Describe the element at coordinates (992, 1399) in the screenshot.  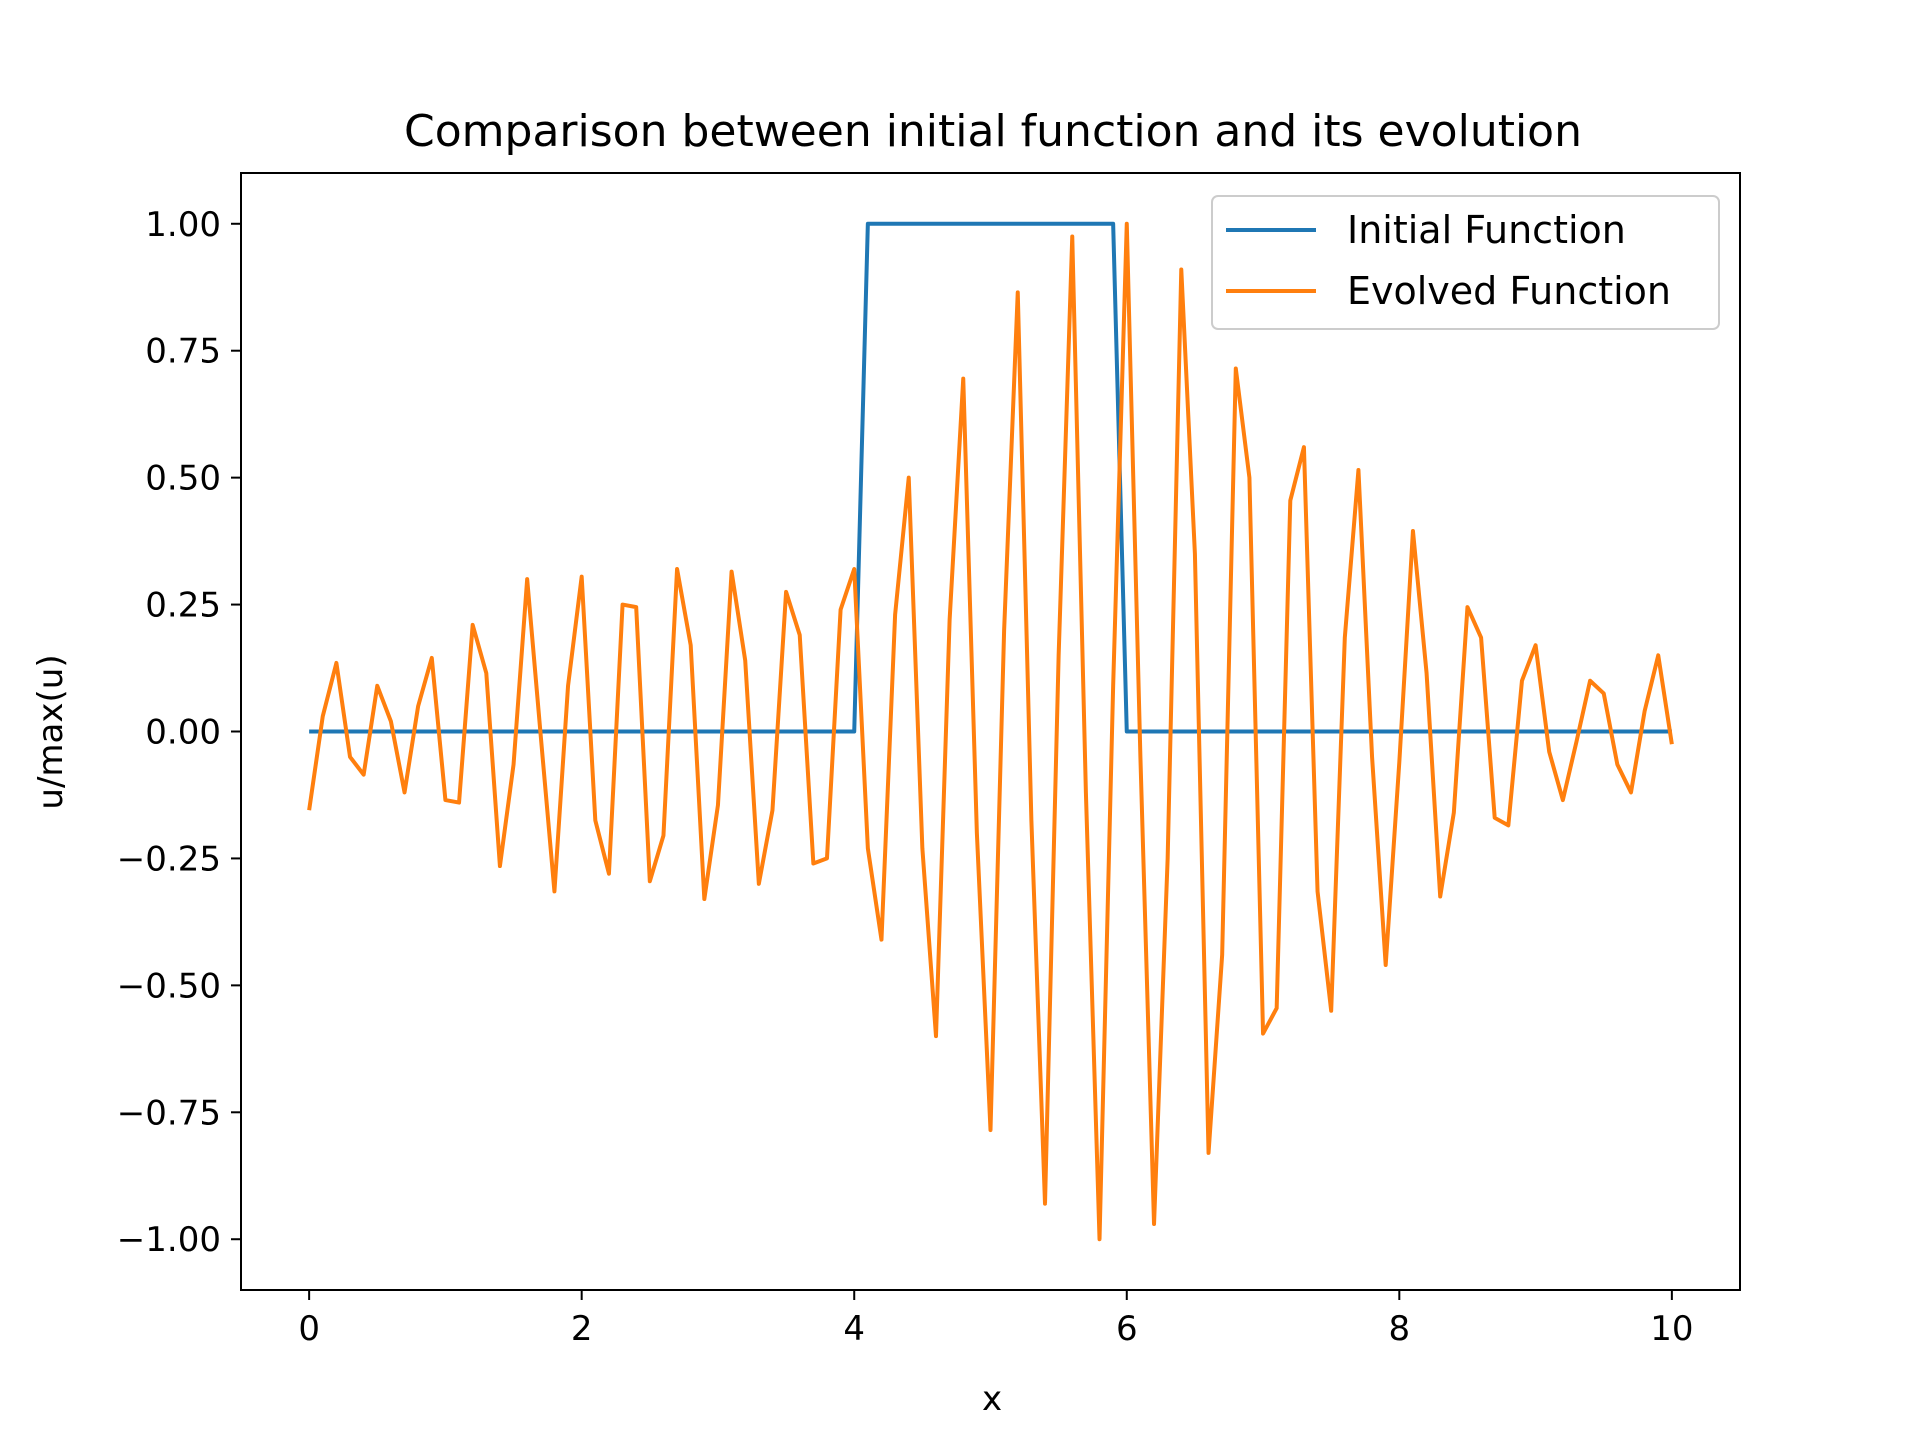
I see `x-axis-label: x` at that location.